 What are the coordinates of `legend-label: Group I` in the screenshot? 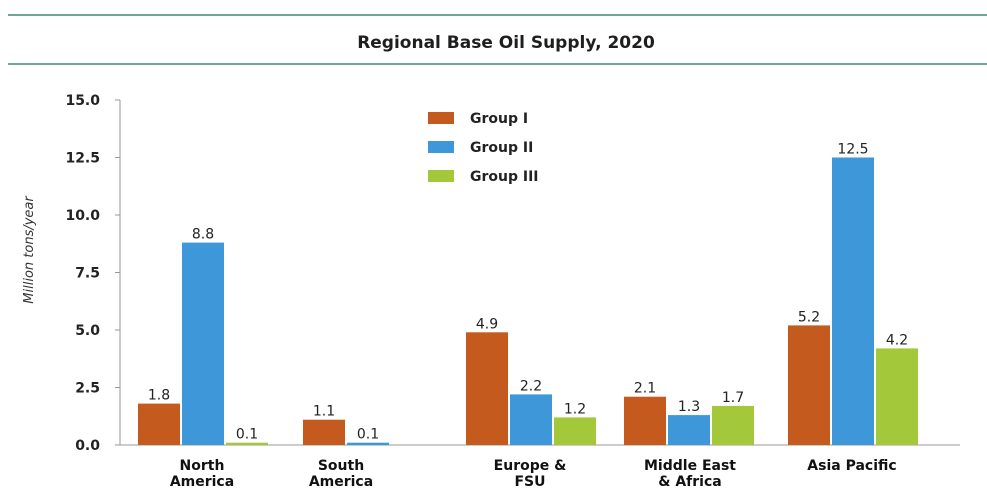 It's located at (499, 119).